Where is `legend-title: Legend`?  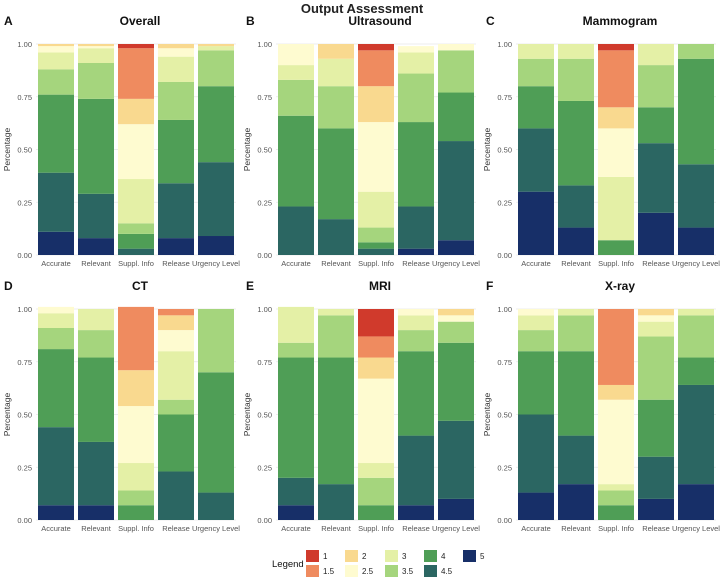
legend-title: Legend is located at coordinates (288, 564).